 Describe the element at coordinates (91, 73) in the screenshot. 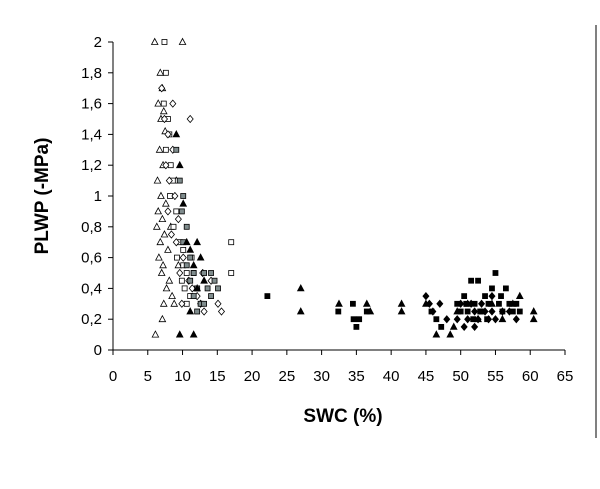

I see `y-tick-label: 1,8` at that location.